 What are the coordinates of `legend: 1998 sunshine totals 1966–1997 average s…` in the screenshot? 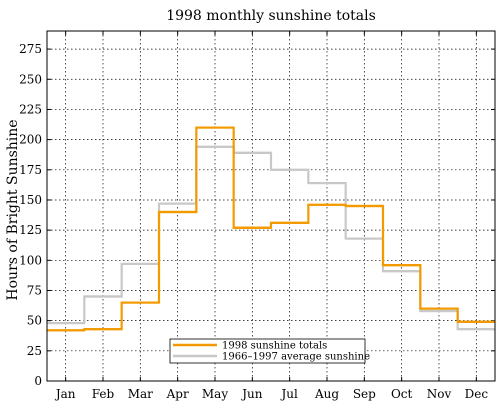 It's located at (269, 351).